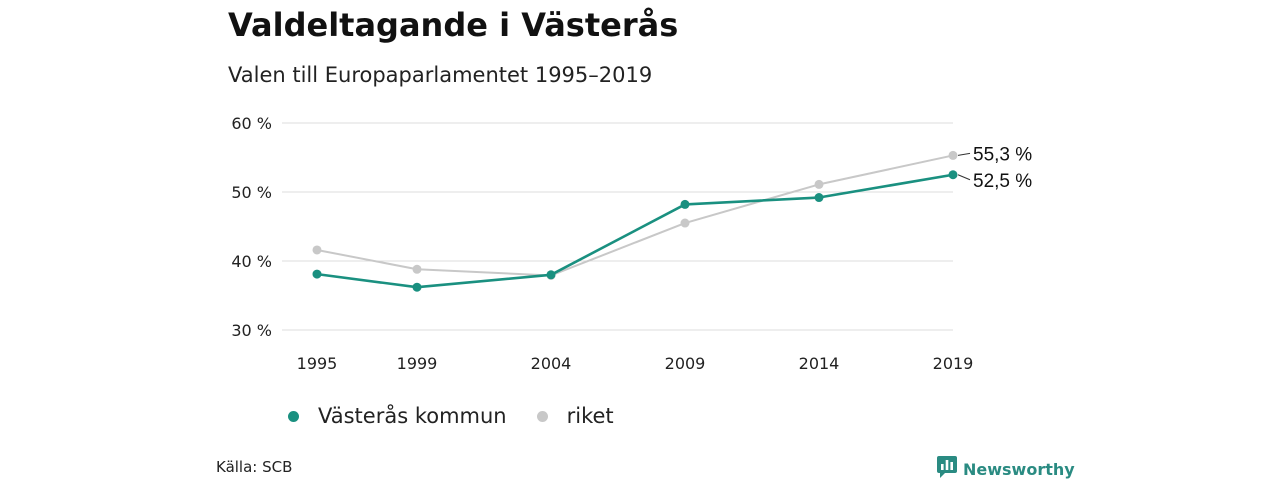 The height and width of the screenshot is (482, 1280). What do you see at coordinates (635, 231) in the screenshot?
I see `series-line-kommun` at bounding box center [635, 231].